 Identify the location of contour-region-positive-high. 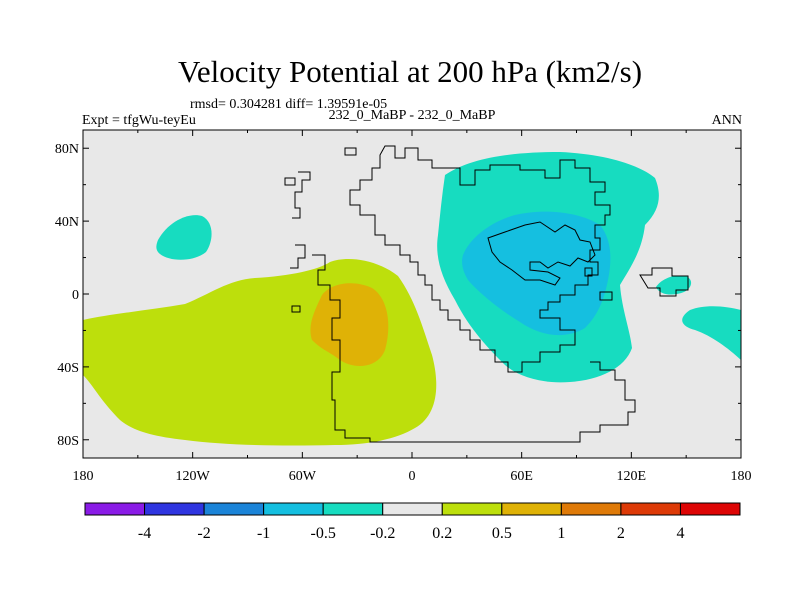
(349, 324).